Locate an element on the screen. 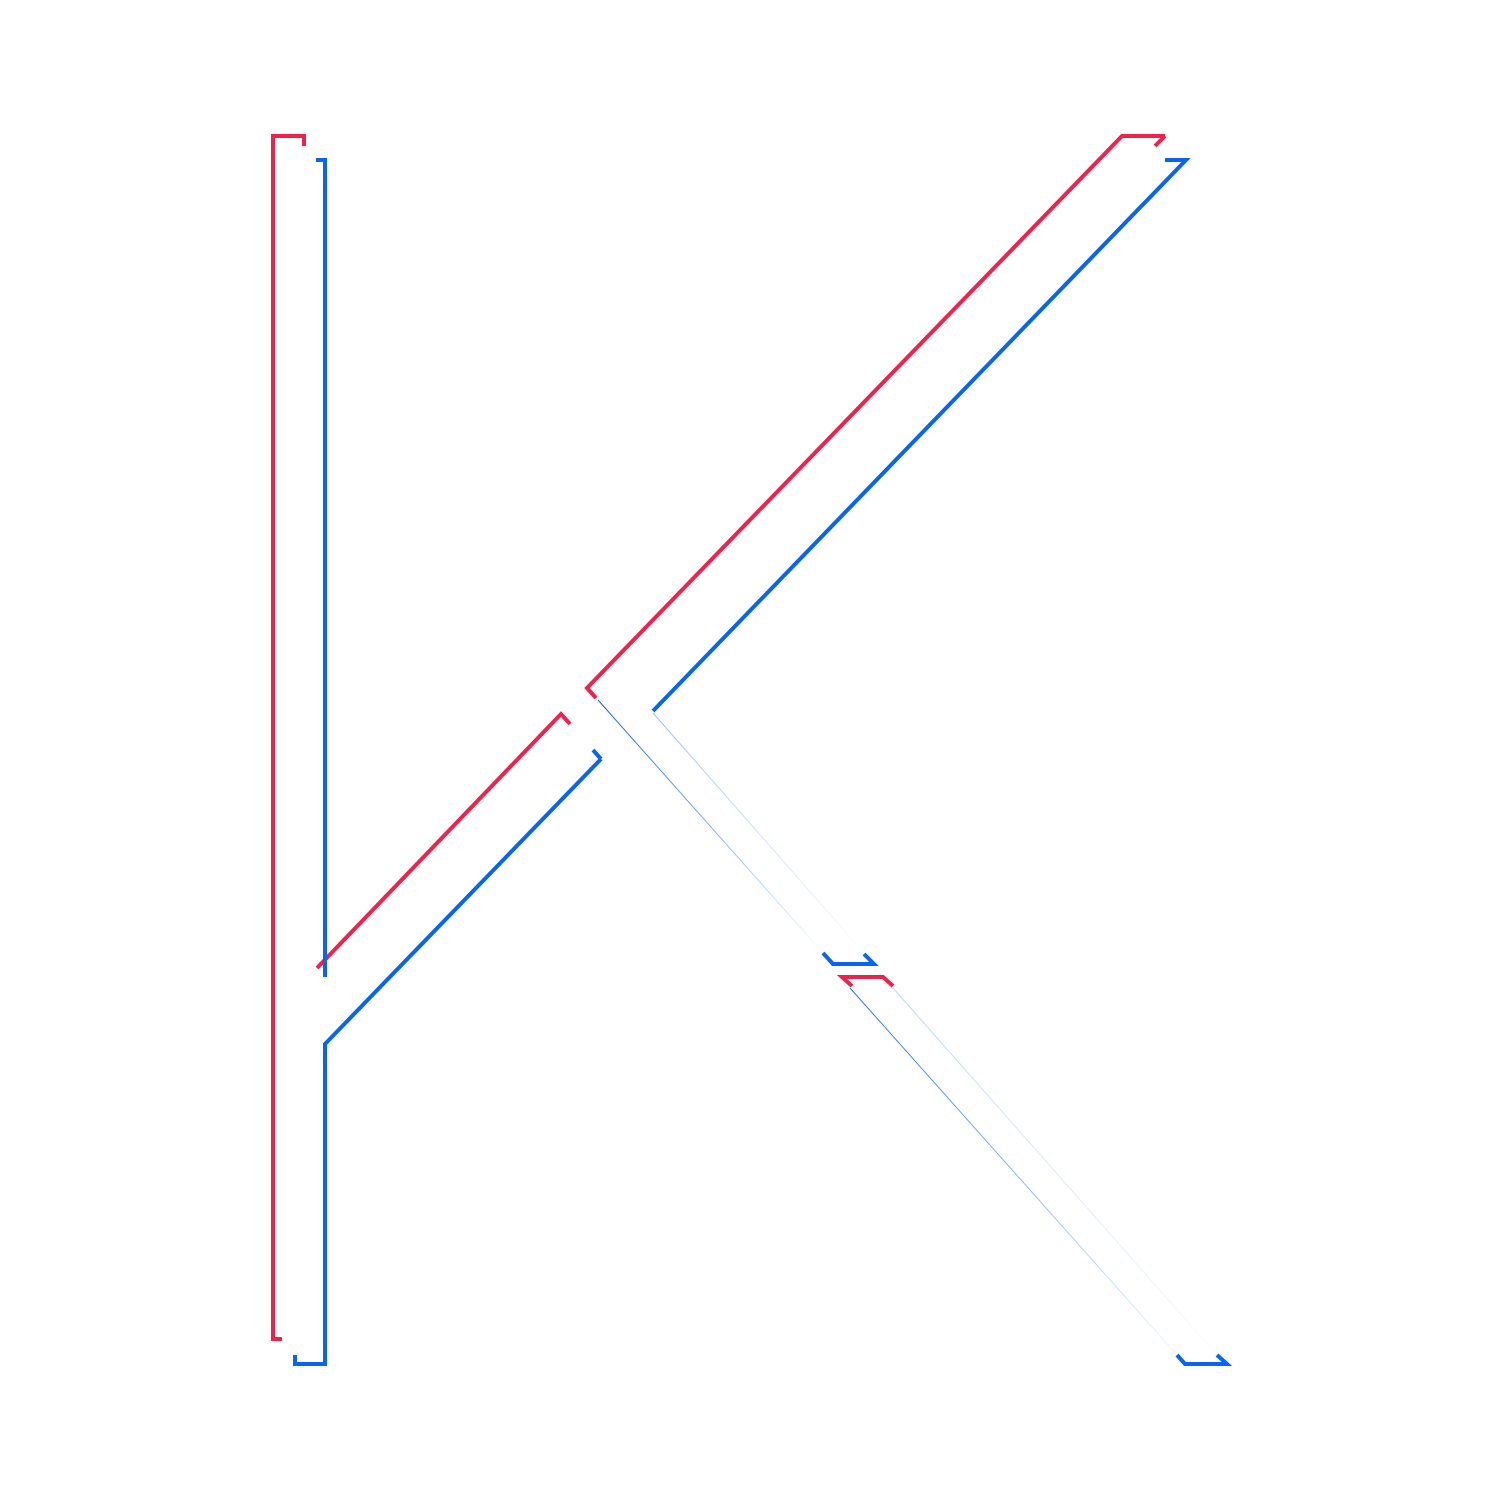 Image resolution: width=1500 pixels, height=1500 pixels. red-leg-tab is located at coordinates (865, 981).